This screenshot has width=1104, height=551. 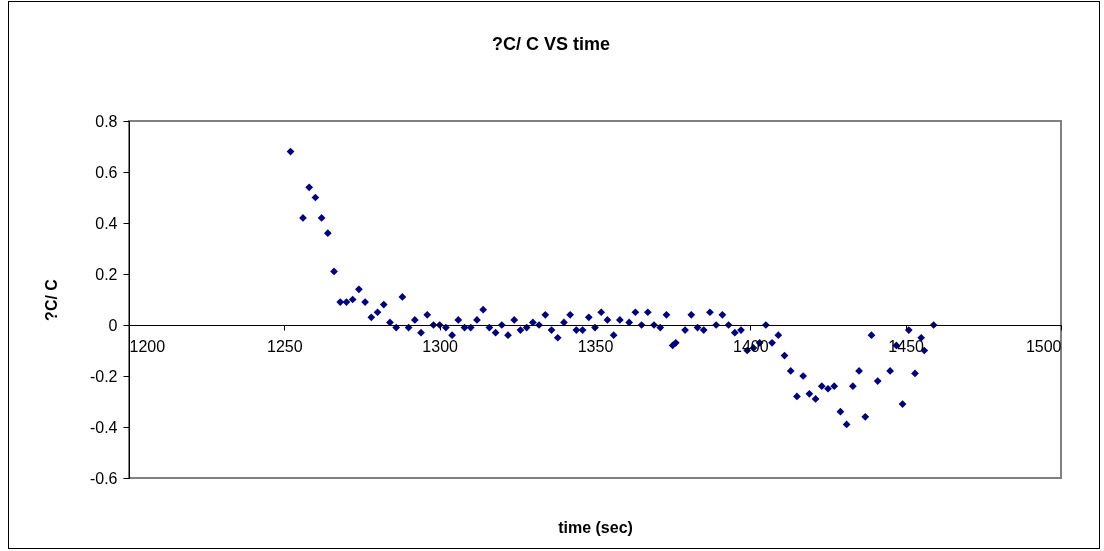 What do you see at coordinates (147, 346) in the screenshot?
I see `x-tick-label: 1200` at bounding box center [147, 346].